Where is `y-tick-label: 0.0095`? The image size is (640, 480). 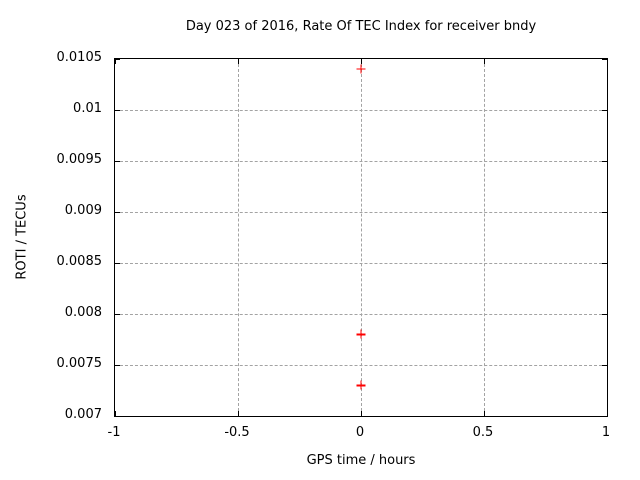
y-tick-label: 0.0095 is located at coordinates (79, 159).